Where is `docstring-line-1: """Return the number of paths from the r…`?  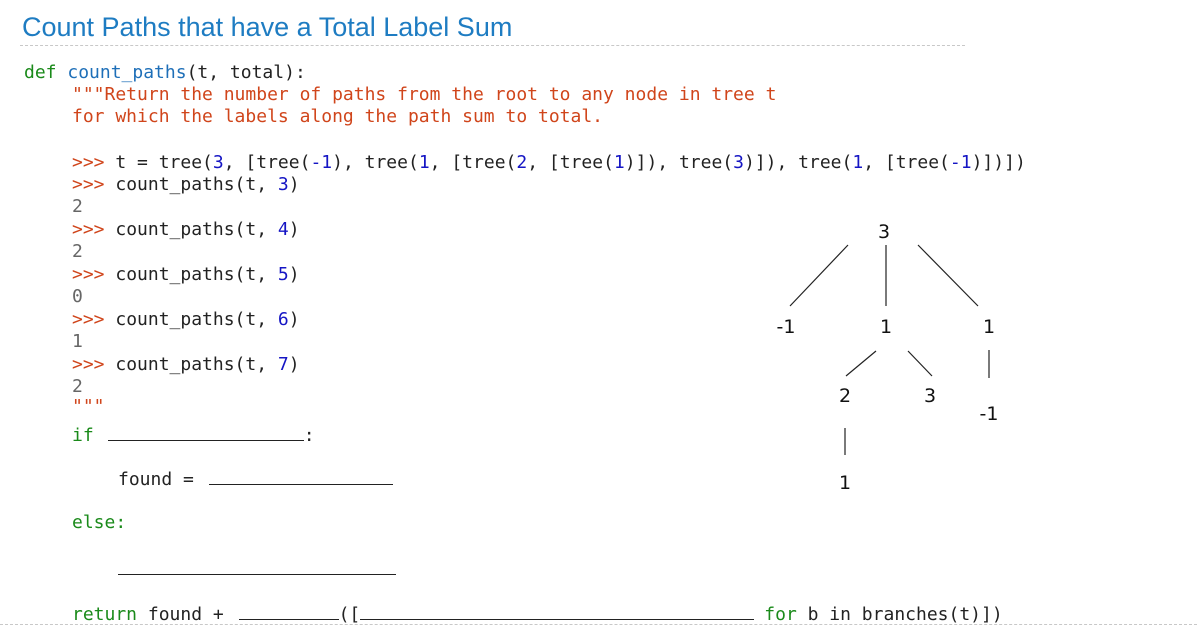 docstring-line-1: """Return the number of paths from the r… is located at coordinates (424, 94).